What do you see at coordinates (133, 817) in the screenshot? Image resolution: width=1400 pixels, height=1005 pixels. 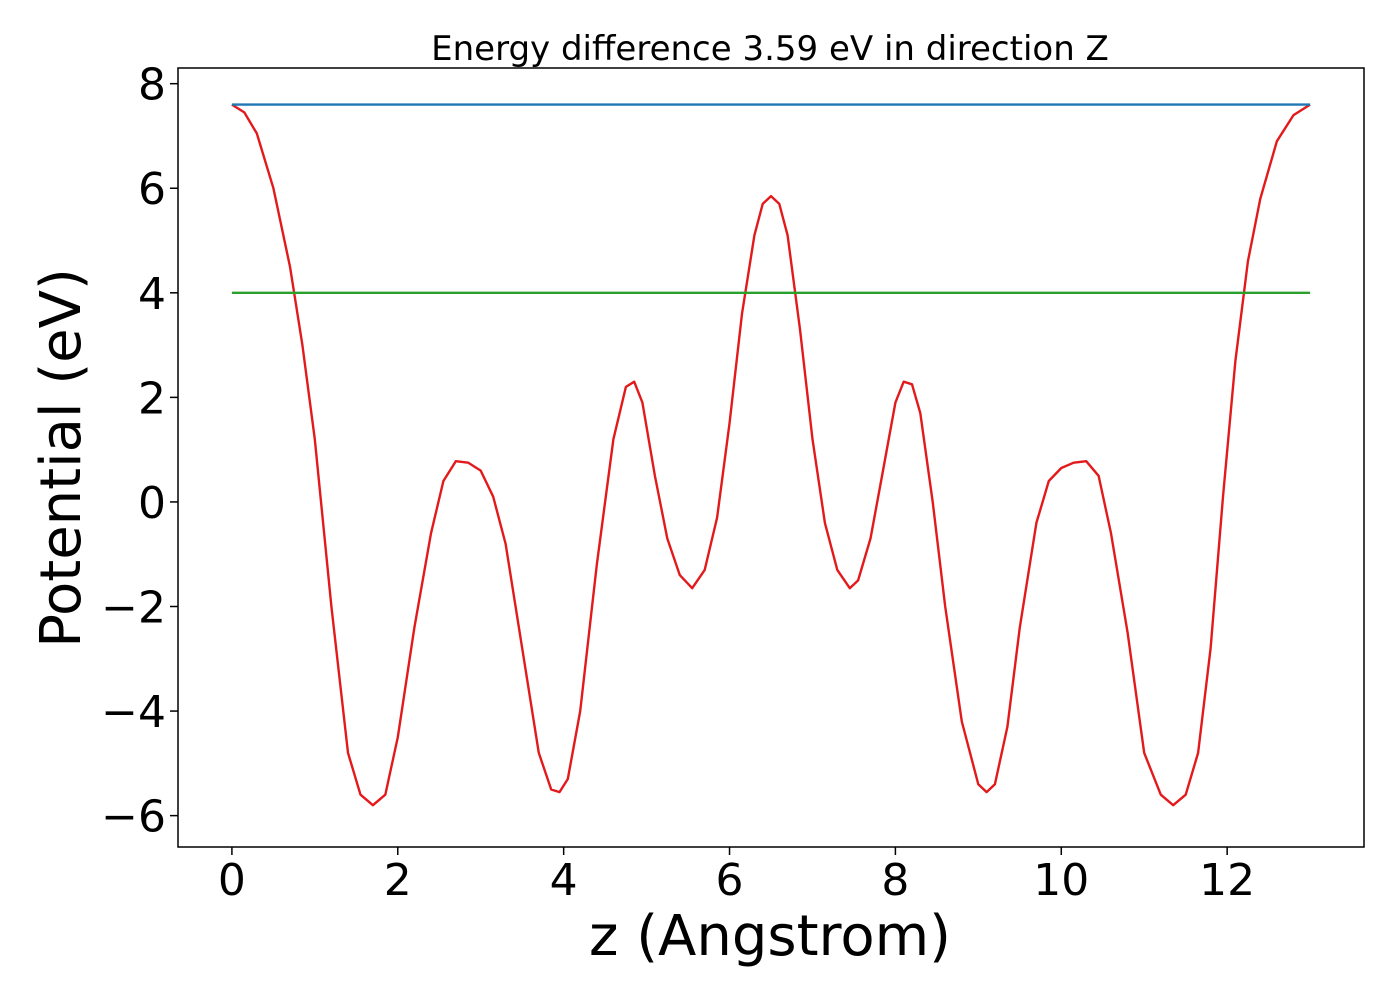 I see `y-tick-label: −6` at bounding box center [133, 817].